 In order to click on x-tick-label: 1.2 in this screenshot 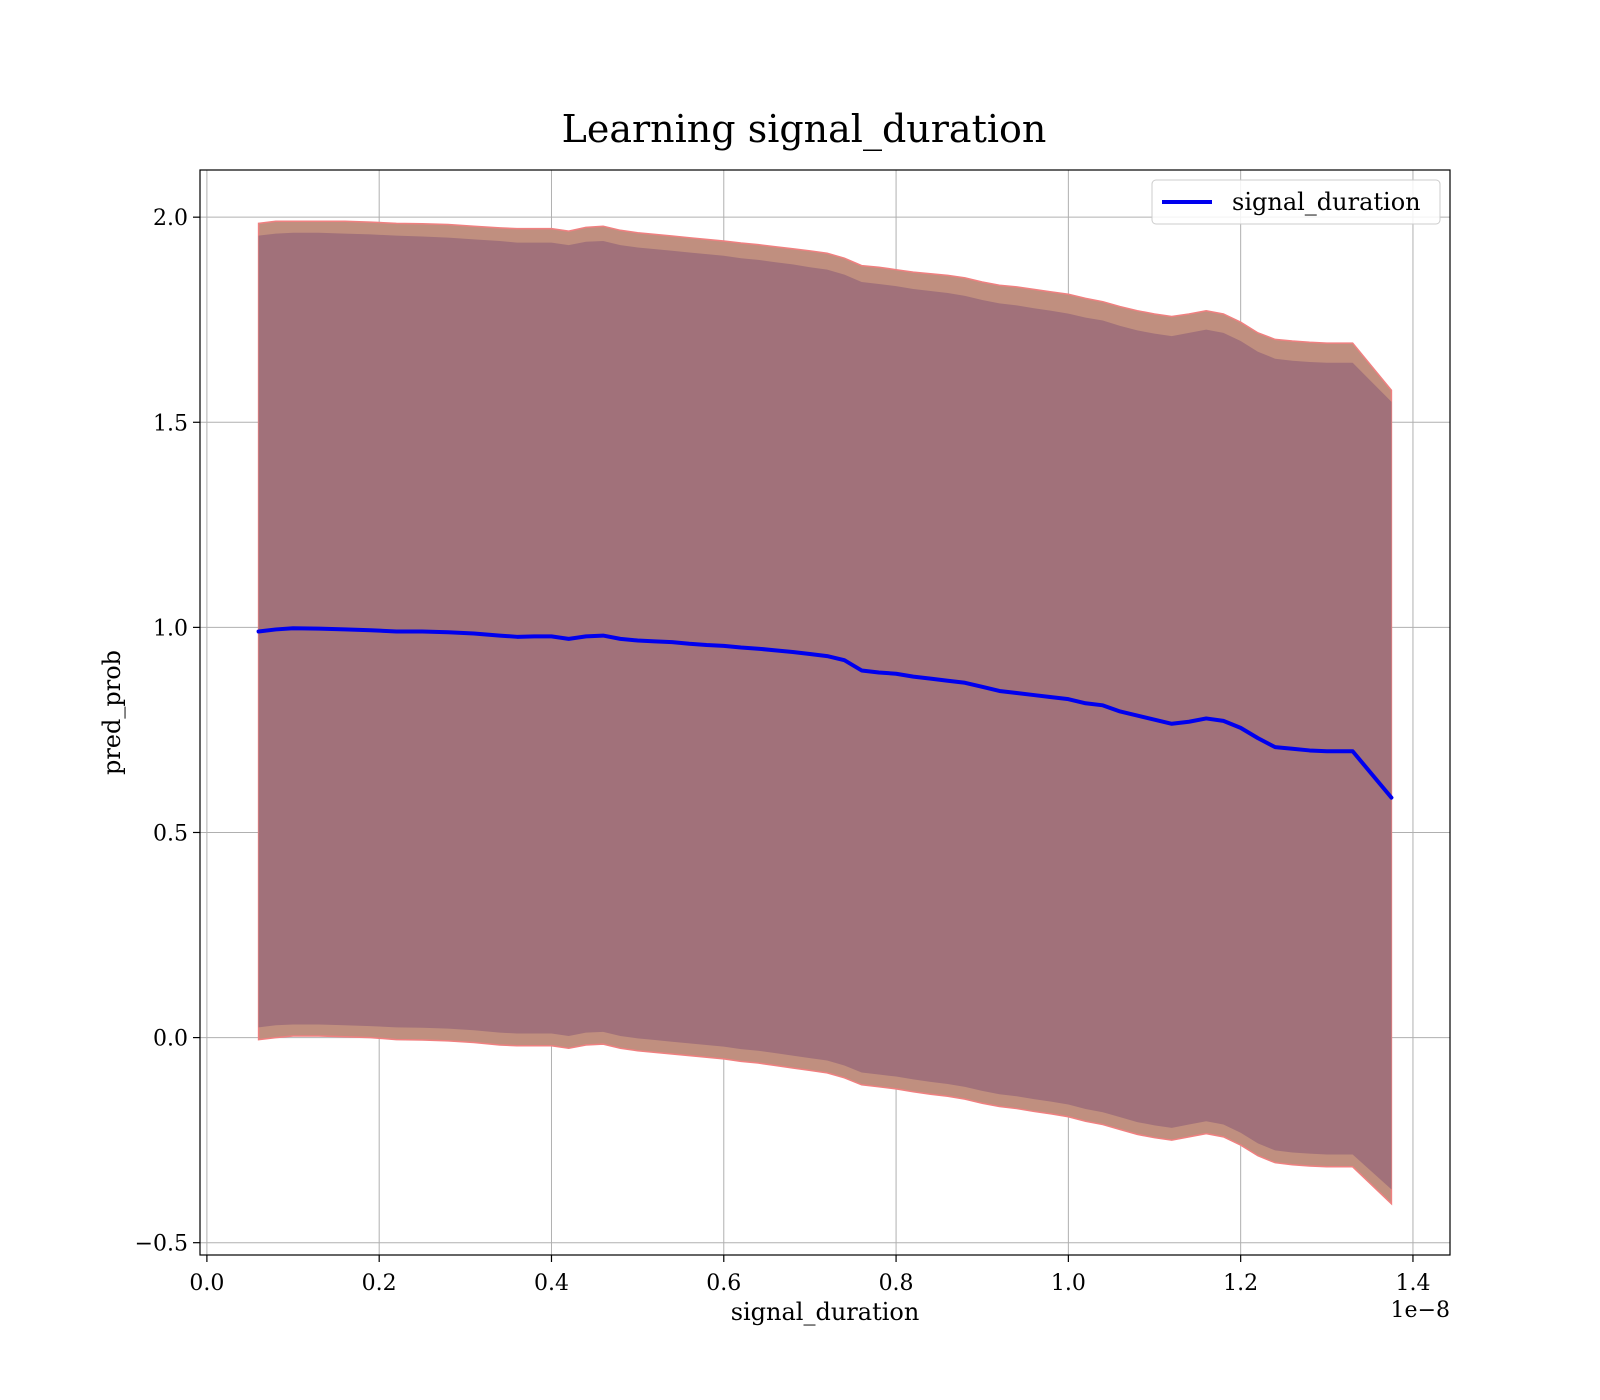, I will do `click(1240, 1283)`.